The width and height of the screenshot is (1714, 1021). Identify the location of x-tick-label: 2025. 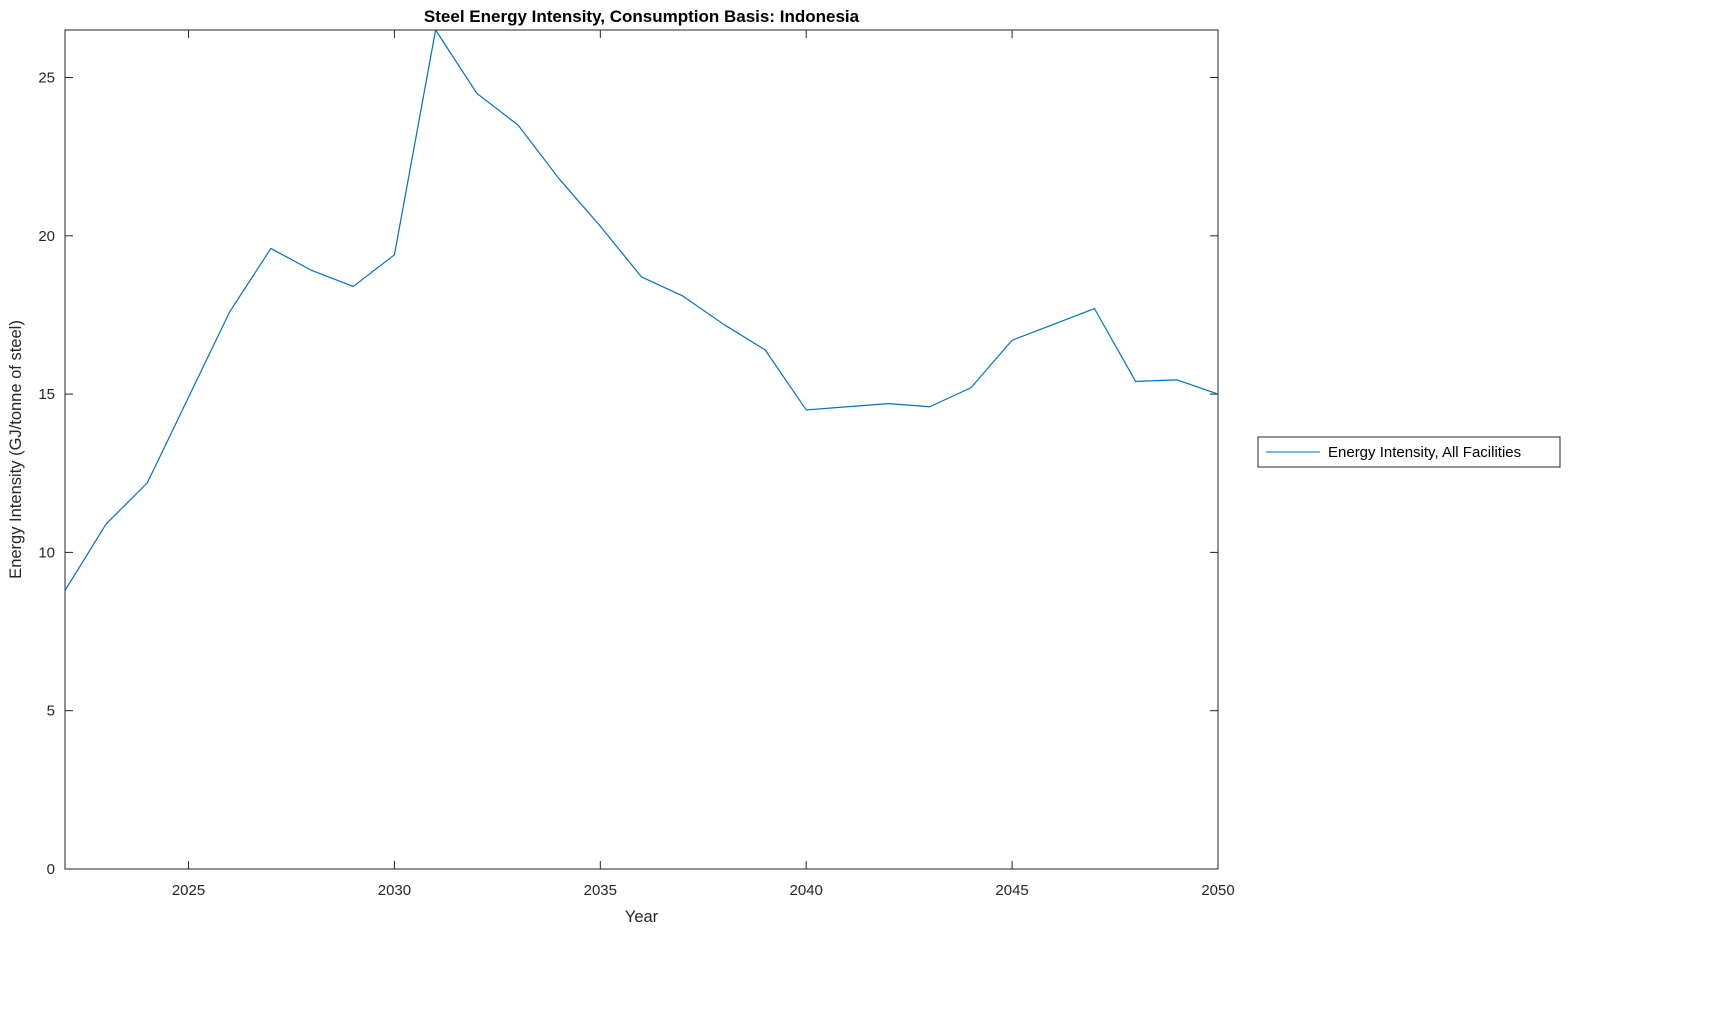
(188, 890).